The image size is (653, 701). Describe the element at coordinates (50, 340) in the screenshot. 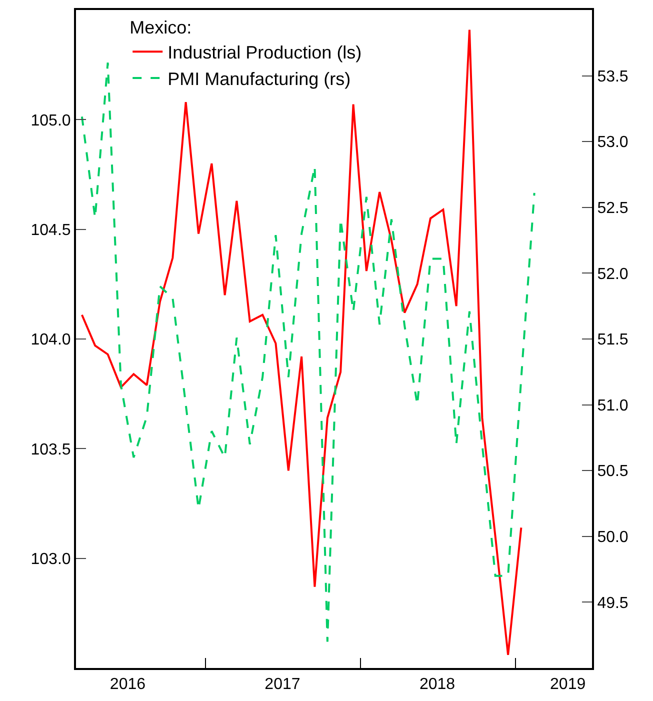

I see `y-tick-label: 104.0` at that location.